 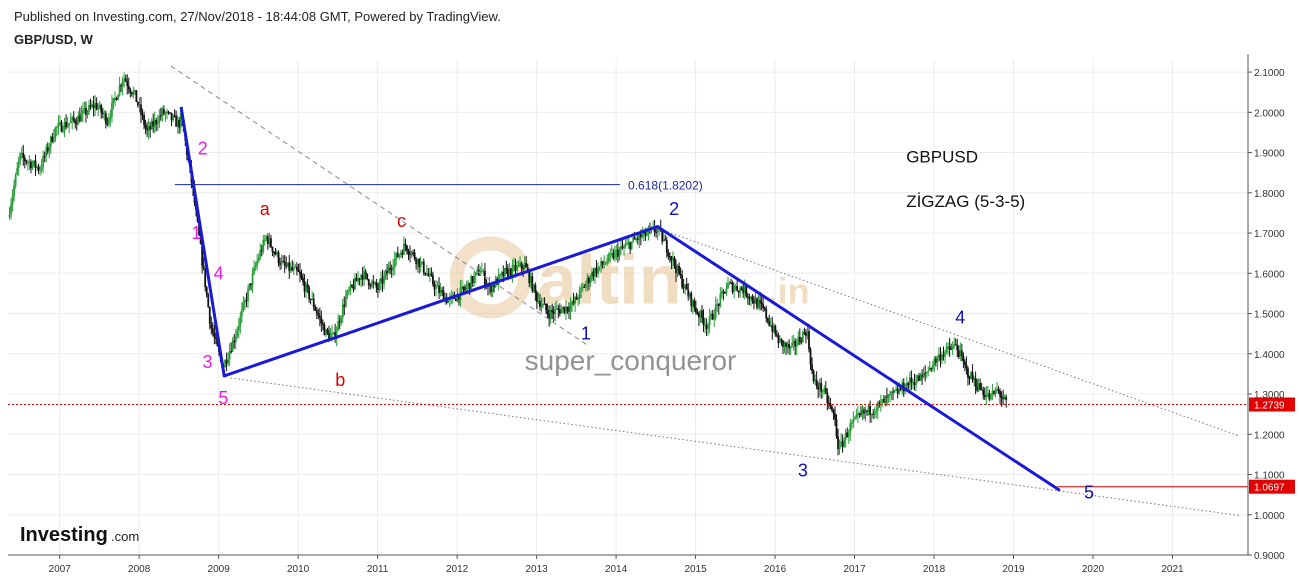 I want to click on x-tick-label: 2009, so click(x=219, y=569).